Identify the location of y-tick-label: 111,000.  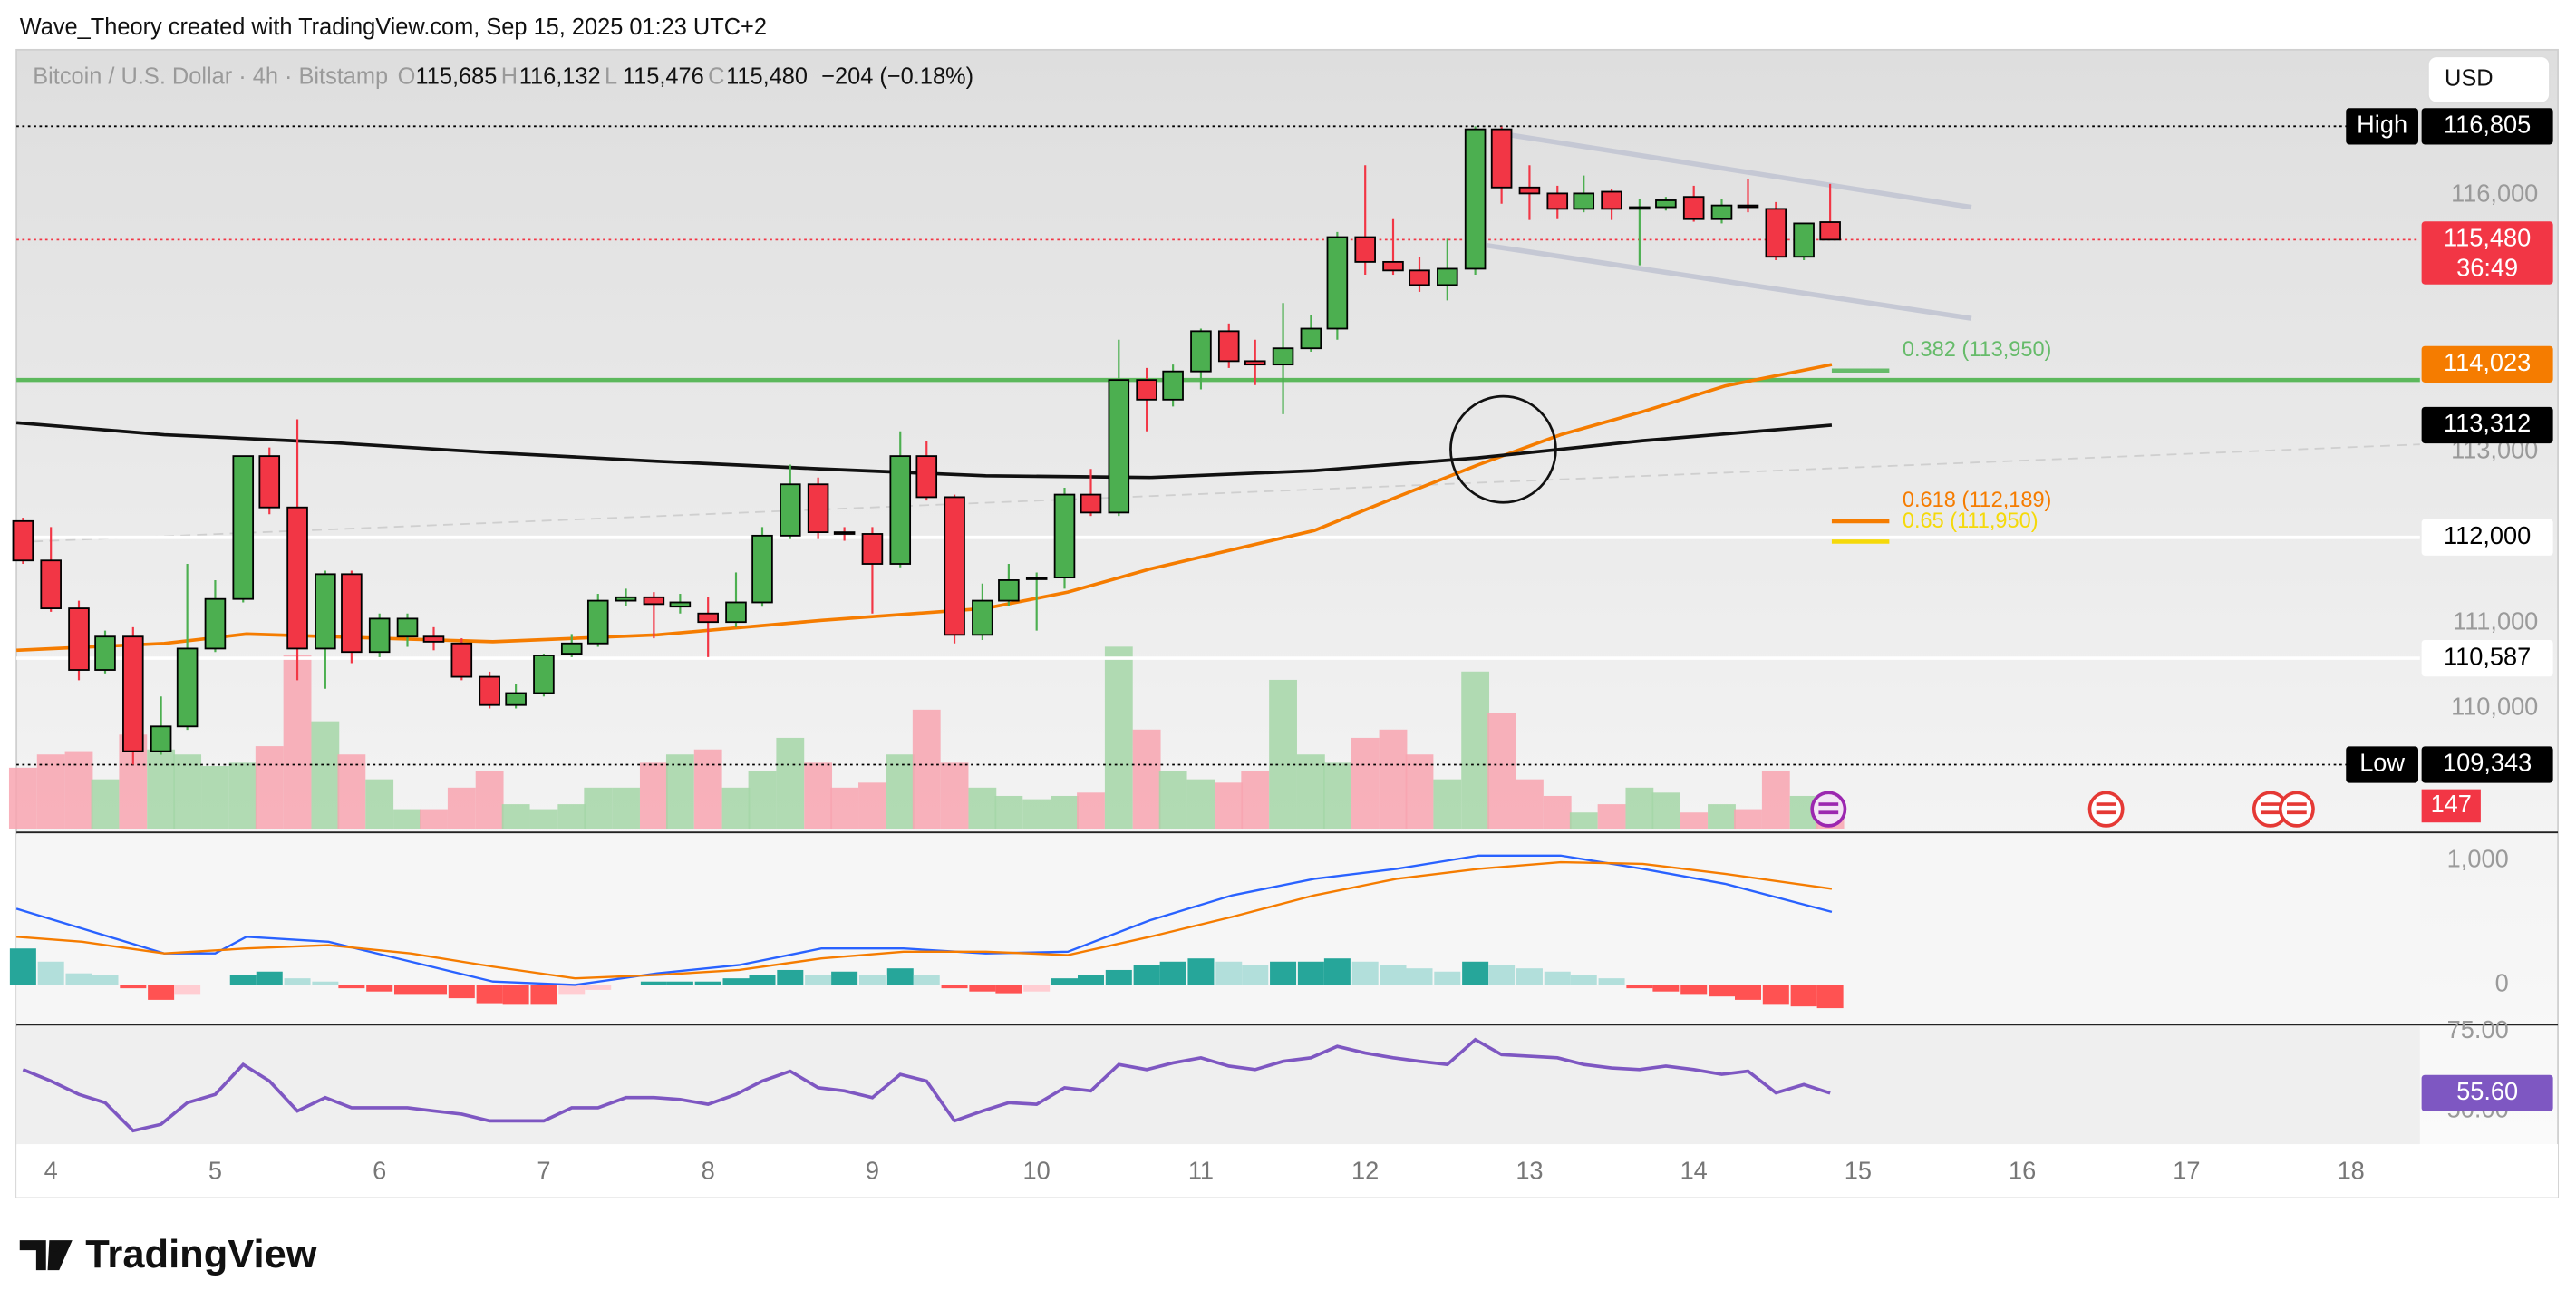
(2495, 620).